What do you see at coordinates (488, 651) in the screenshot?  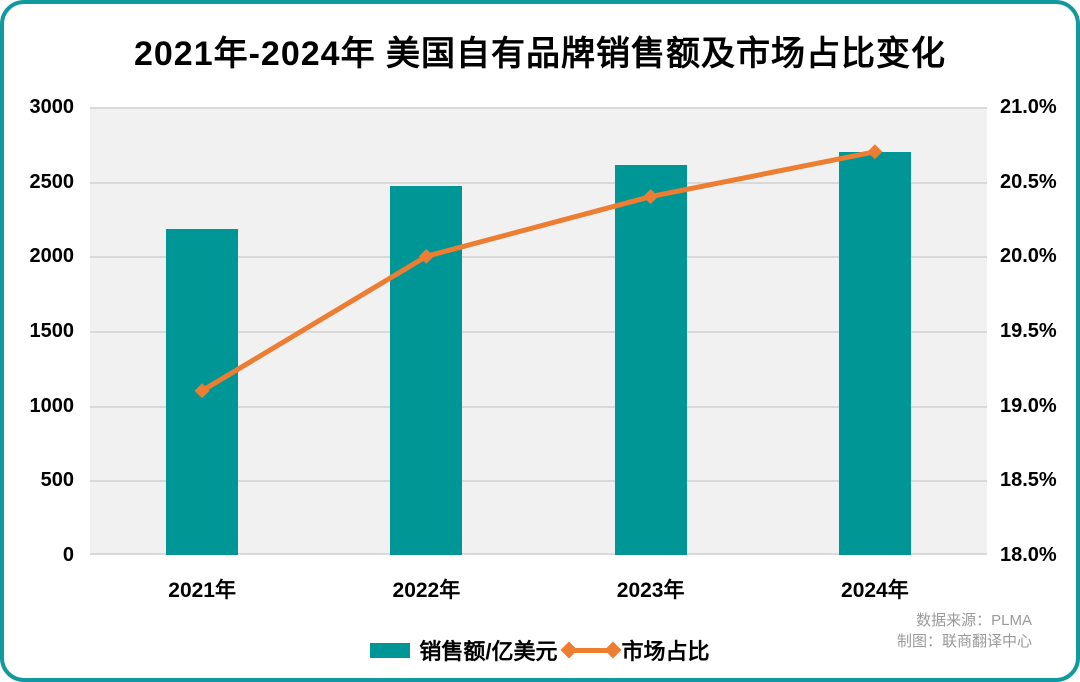 I see `legend-bar-label: 销售额/亿美元` at bounding box center [488, 651].